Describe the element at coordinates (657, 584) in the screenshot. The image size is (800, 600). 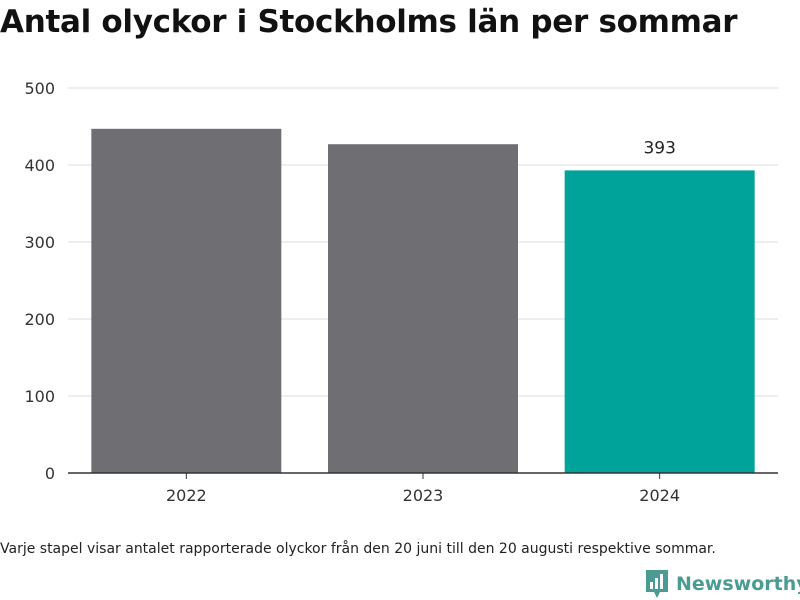
I see `newsworthy-logo-icon` at that location.